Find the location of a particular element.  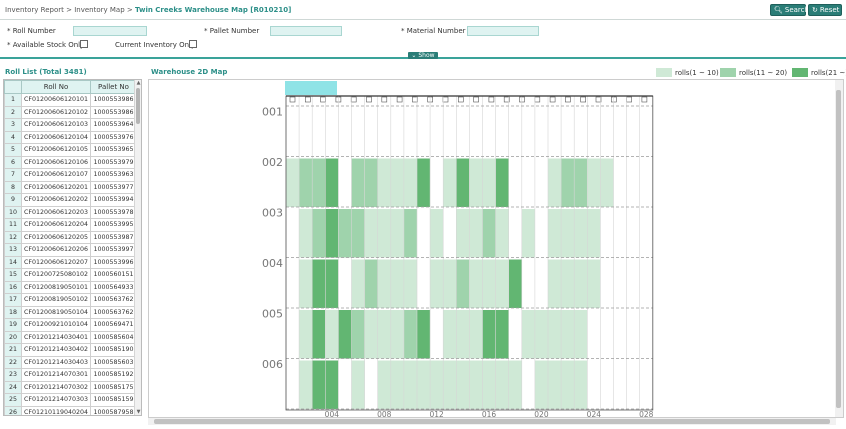

pallet-no-cell: 1000553977 is located at coordinates (113, 187).